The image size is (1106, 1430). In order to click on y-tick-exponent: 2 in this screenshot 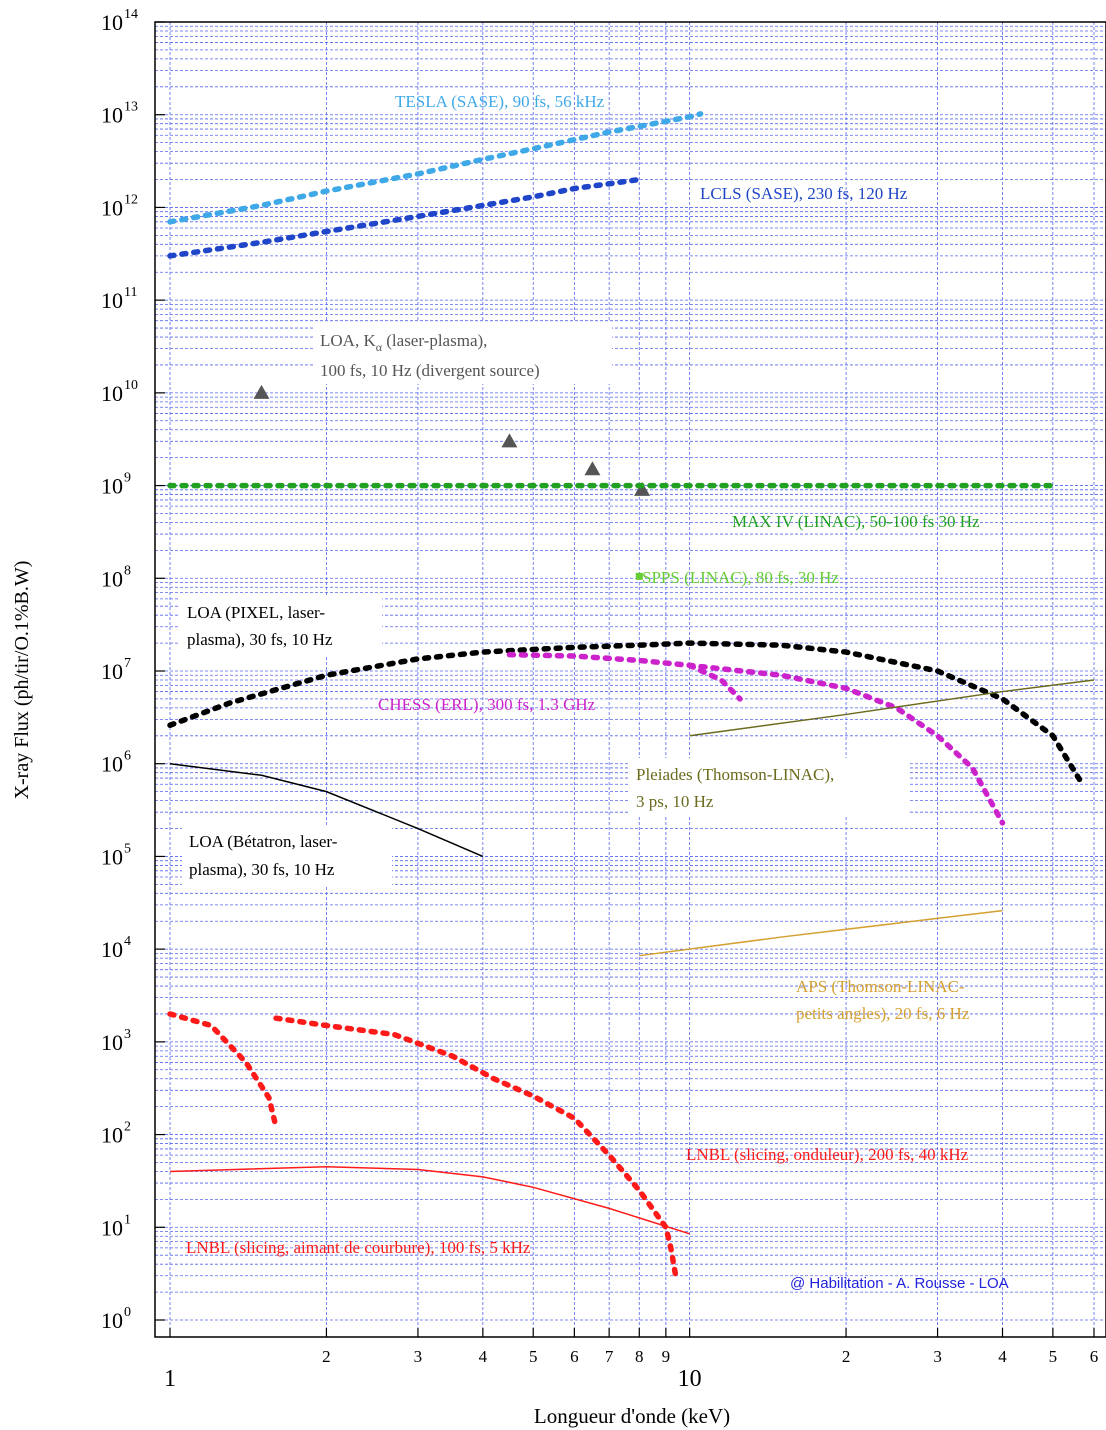, I will do `click(127, 1127)`.